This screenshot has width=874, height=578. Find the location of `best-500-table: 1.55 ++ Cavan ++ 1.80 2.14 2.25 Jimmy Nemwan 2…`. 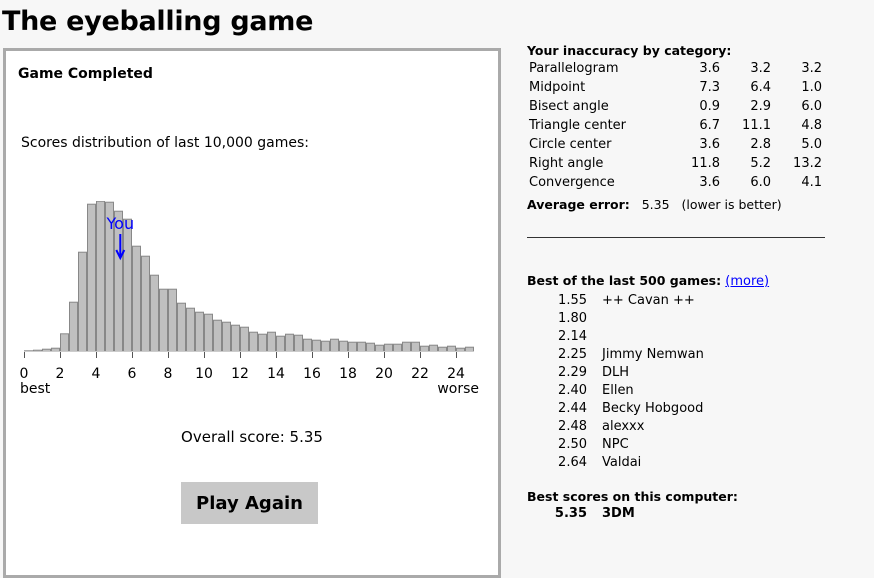

best-500-table: 1.55 ++ Cavan ++ 1.80 2.14 2.25 Jimmy Nemwan 2… is located at coordinates (615, 381).